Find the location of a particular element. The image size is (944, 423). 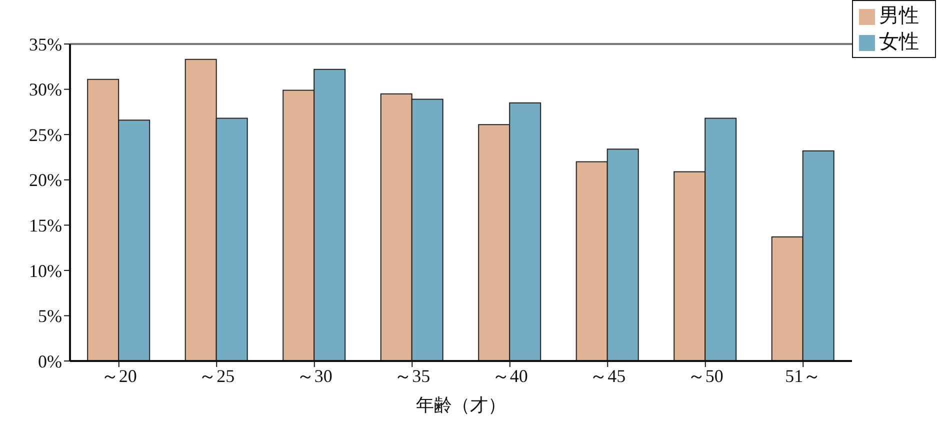

legend-label: 女性 is located at coordinates (899, 42).